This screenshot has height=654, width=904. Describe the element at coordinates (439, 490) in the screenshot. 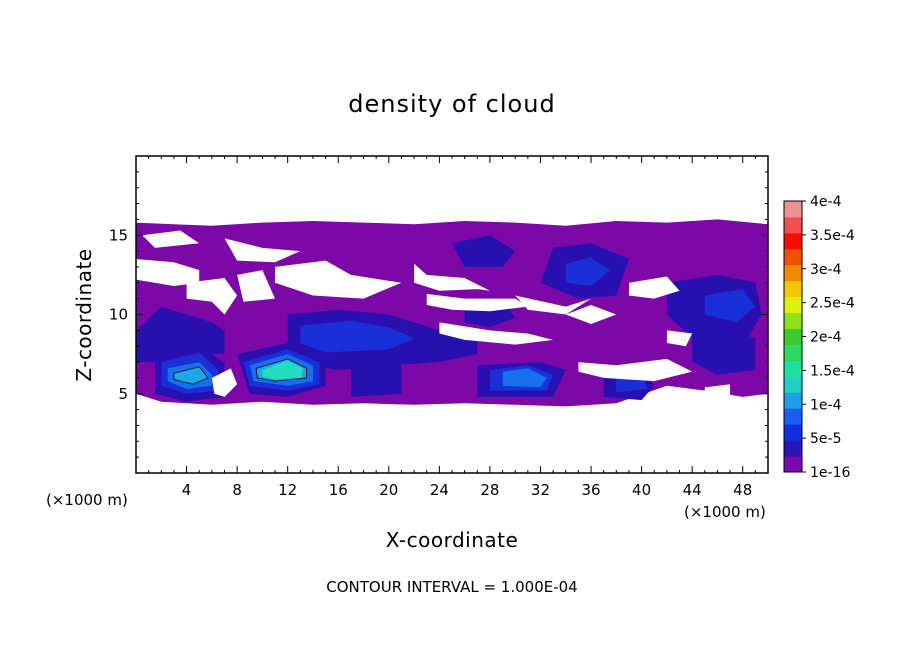

I see `x-tick-label: 24` at that location.